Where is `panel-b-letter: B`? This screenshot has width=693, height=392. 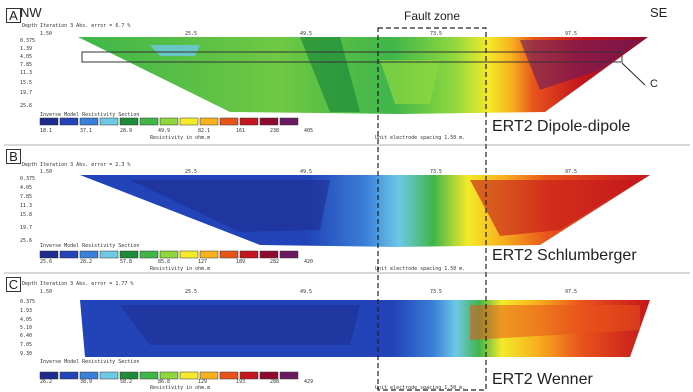 panel-b-letter: B is located at coordinates (13, 156).